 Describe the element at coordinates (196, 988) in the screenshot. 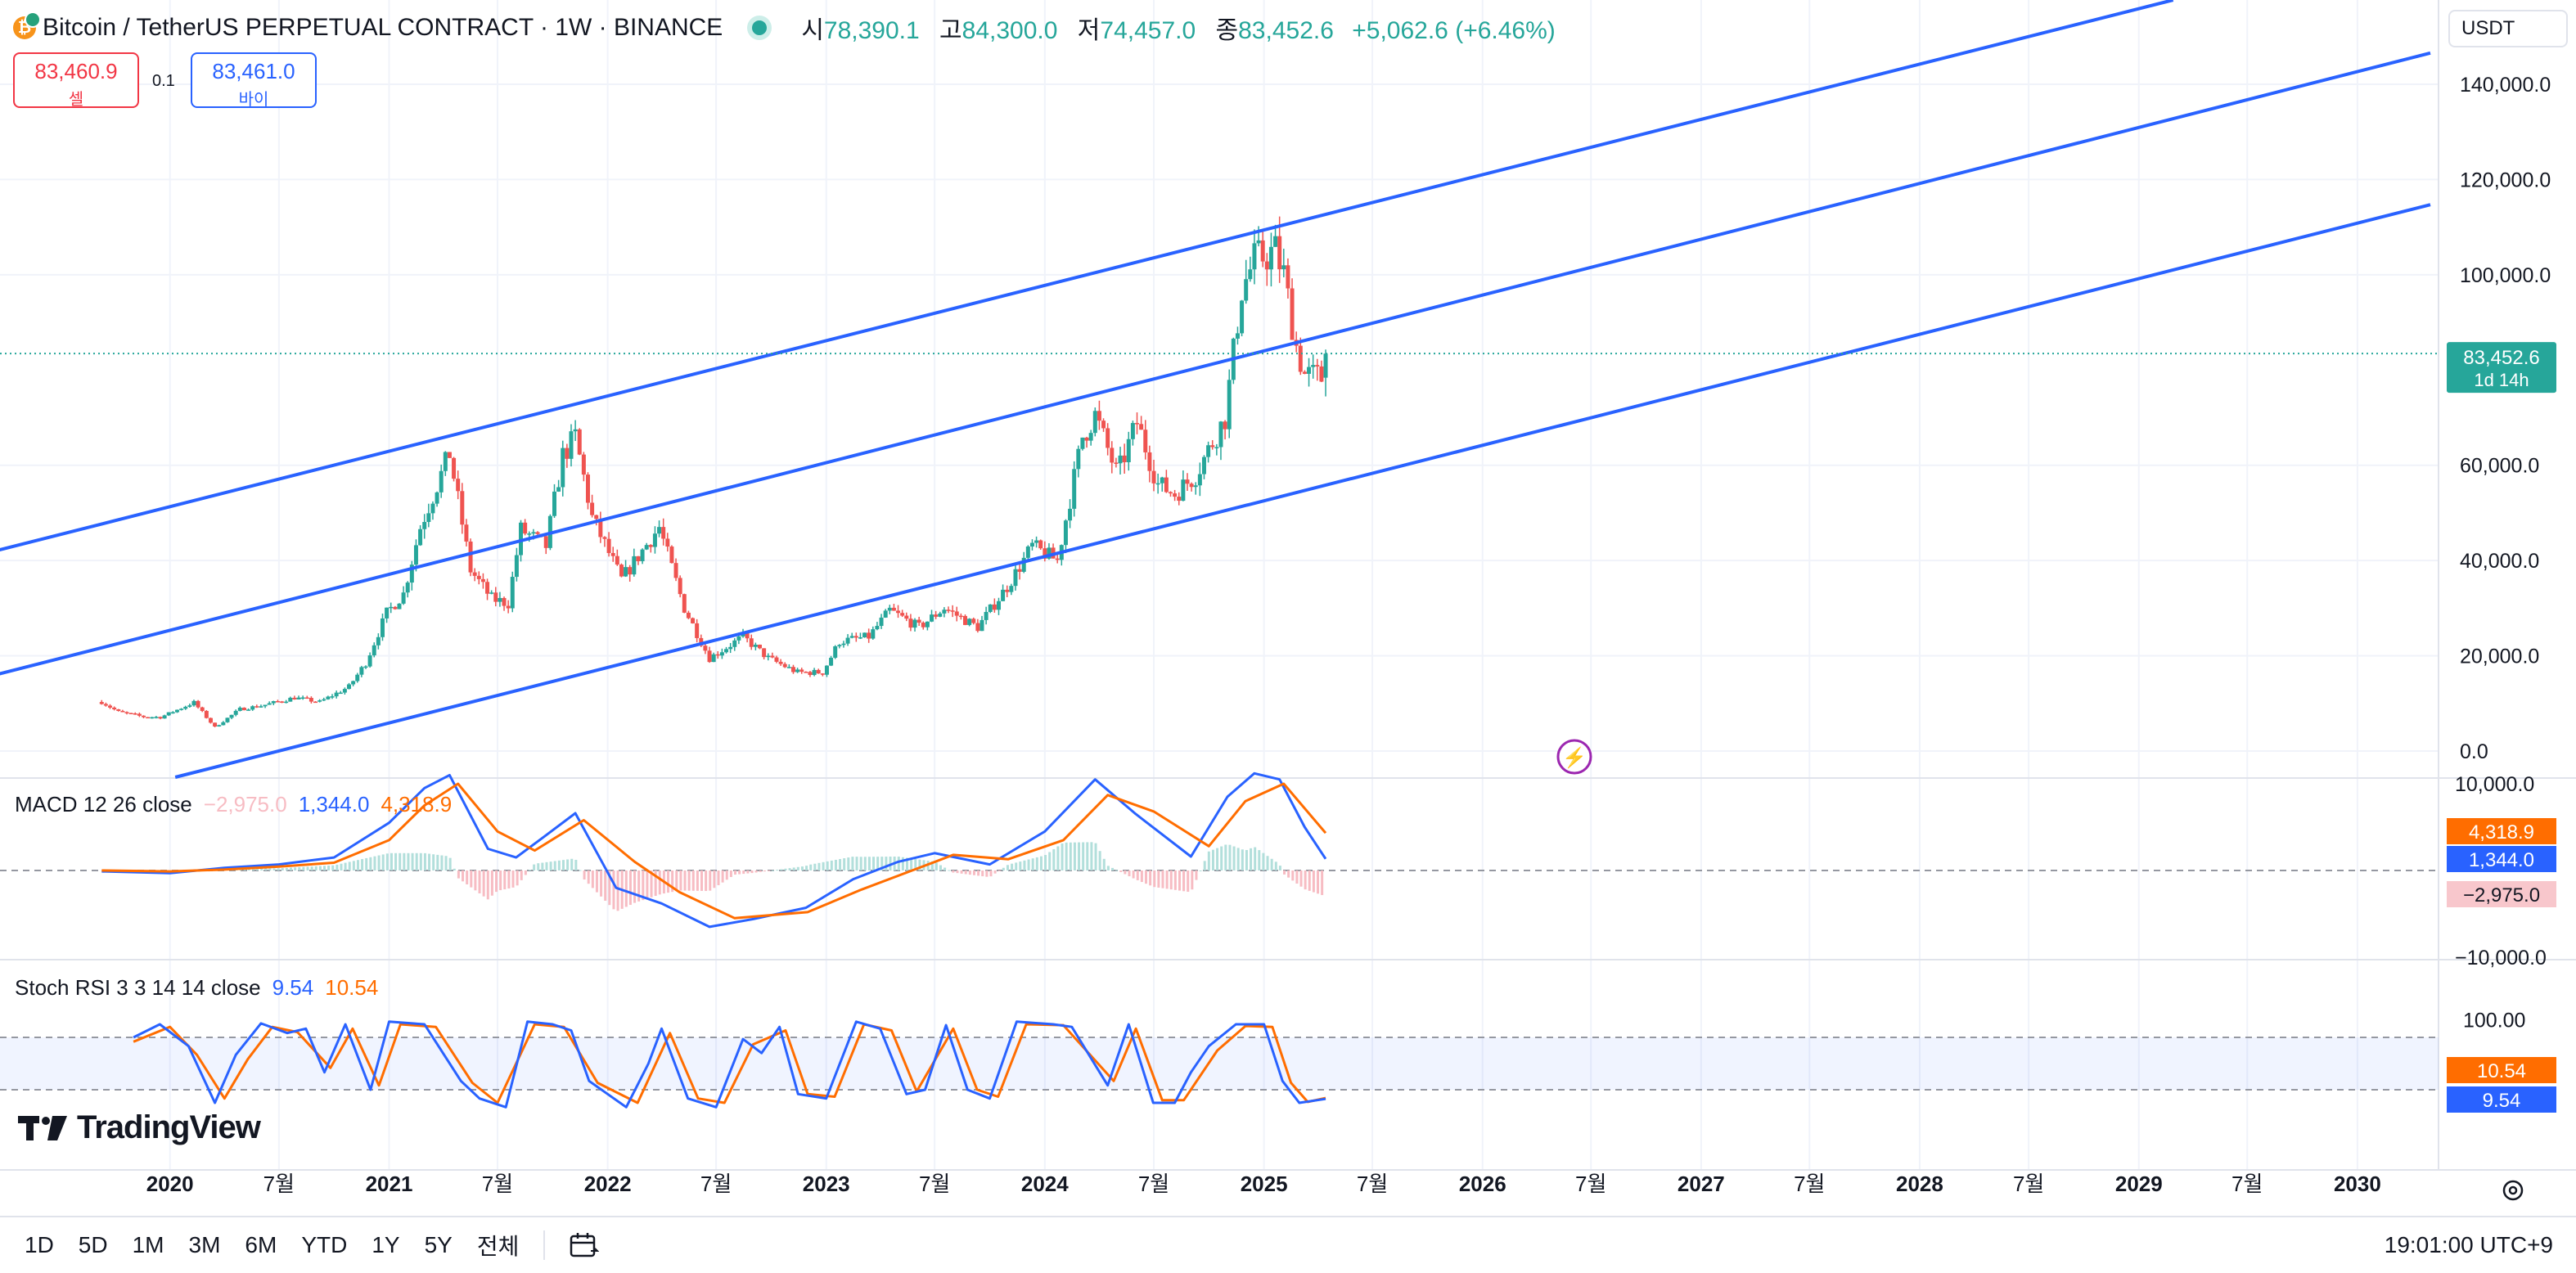

I see `stoch-rsi-legend: Stoch RSI 3 3 14 14 close 9.54 10.54` at that location.